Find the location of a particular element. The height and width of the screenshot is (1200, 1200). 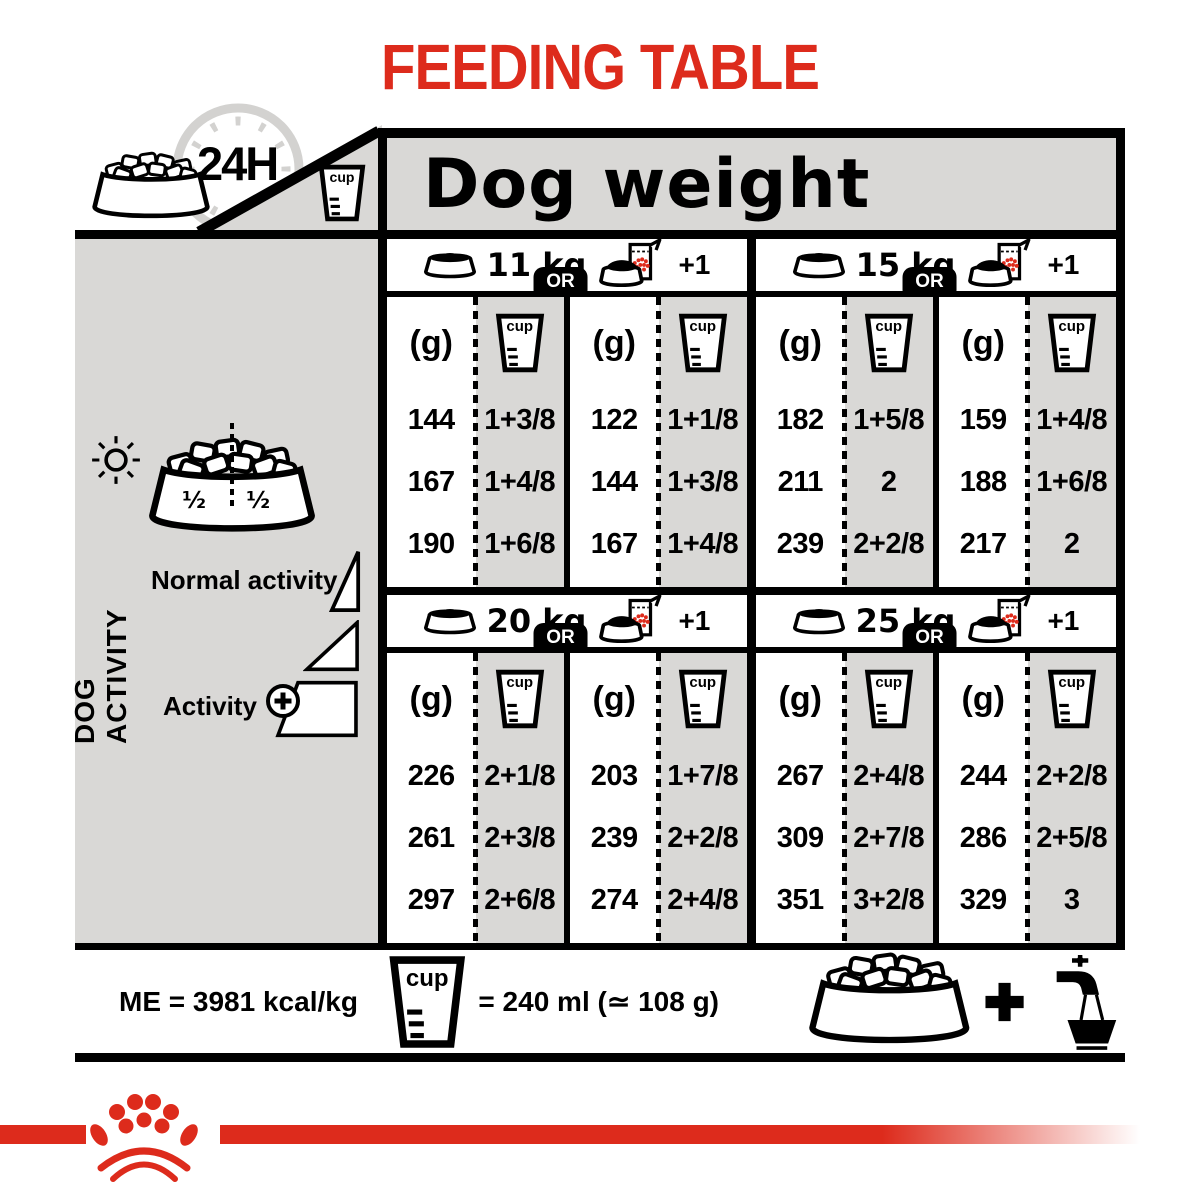

value-columns: (g) 144 167 190 cup 1+3/8 1+4 is located at coordinates (567, 442).